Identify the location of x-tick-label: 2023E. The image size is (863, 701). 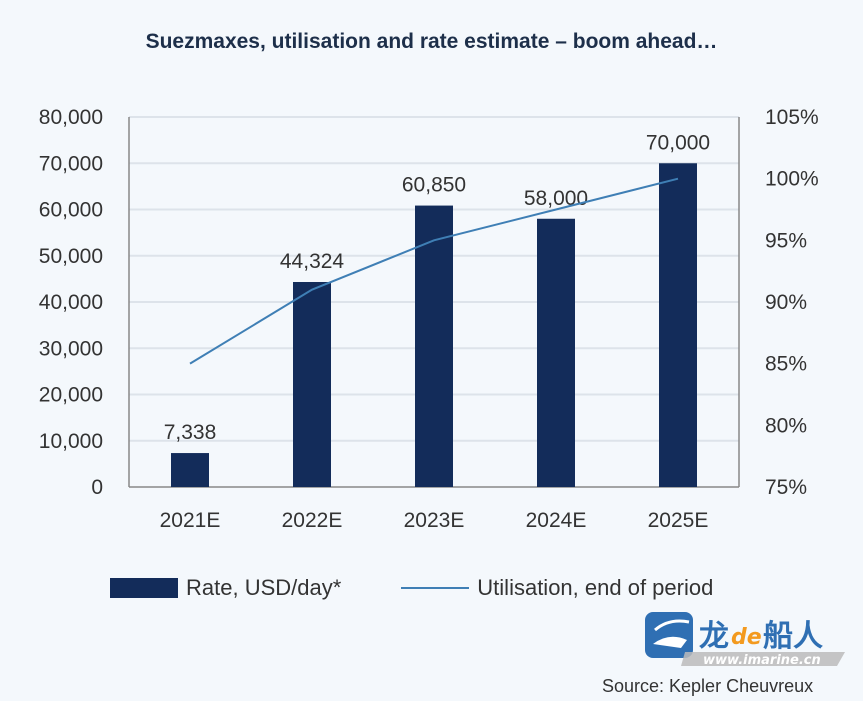
(434, 520).